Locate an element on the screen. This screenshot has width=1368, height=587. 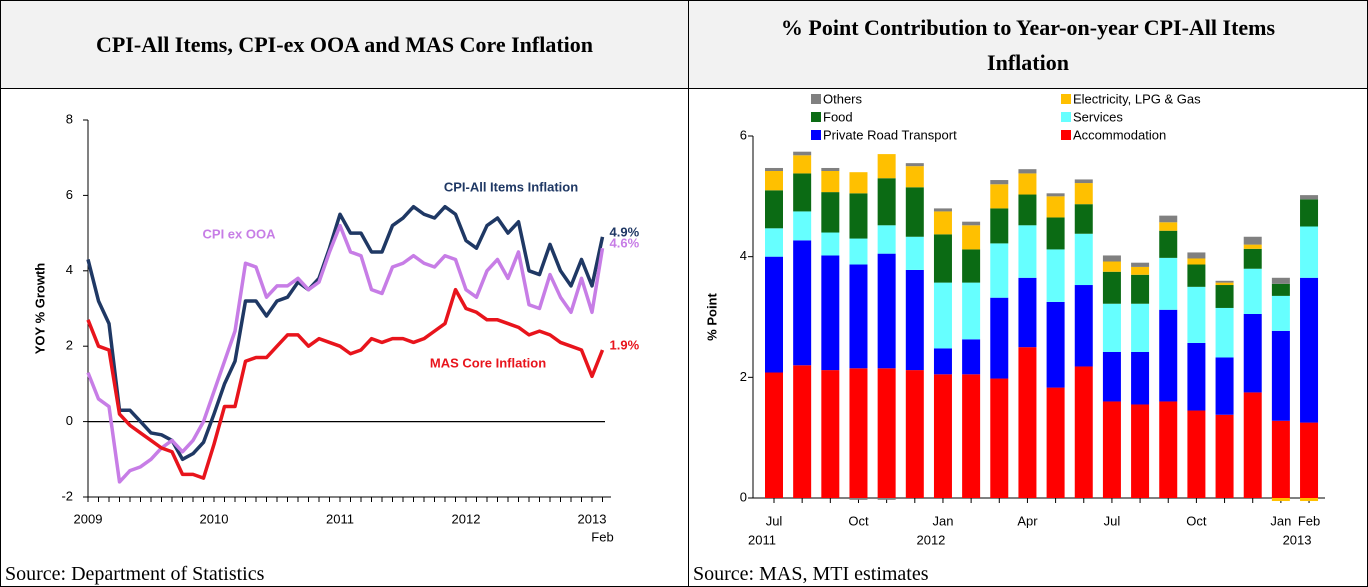
y-axis-label: YOY % Growth is located at coordinates (39, 309).